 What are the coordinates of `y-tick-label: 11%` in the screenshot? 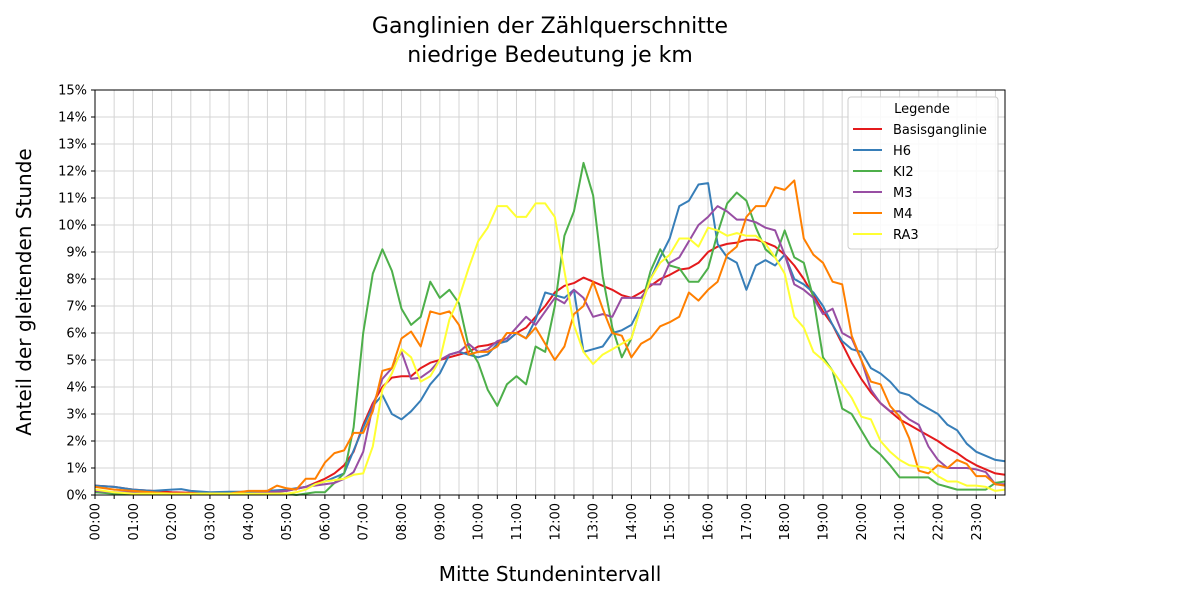 It's located at (72, 199).